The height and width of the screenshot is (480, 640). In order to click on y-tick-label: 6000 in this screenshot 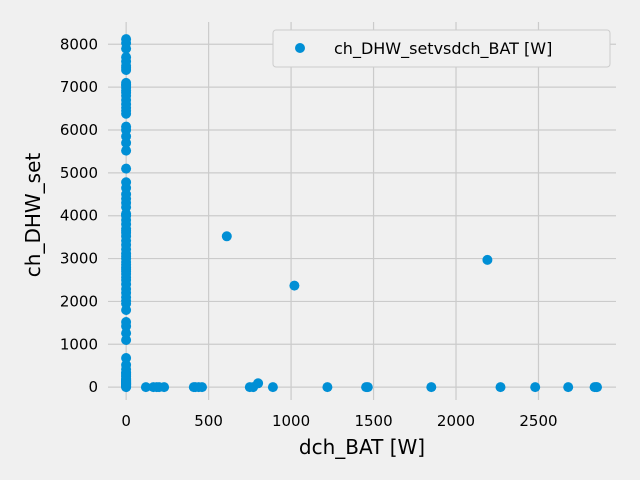, I will do `click(79, 130)`.